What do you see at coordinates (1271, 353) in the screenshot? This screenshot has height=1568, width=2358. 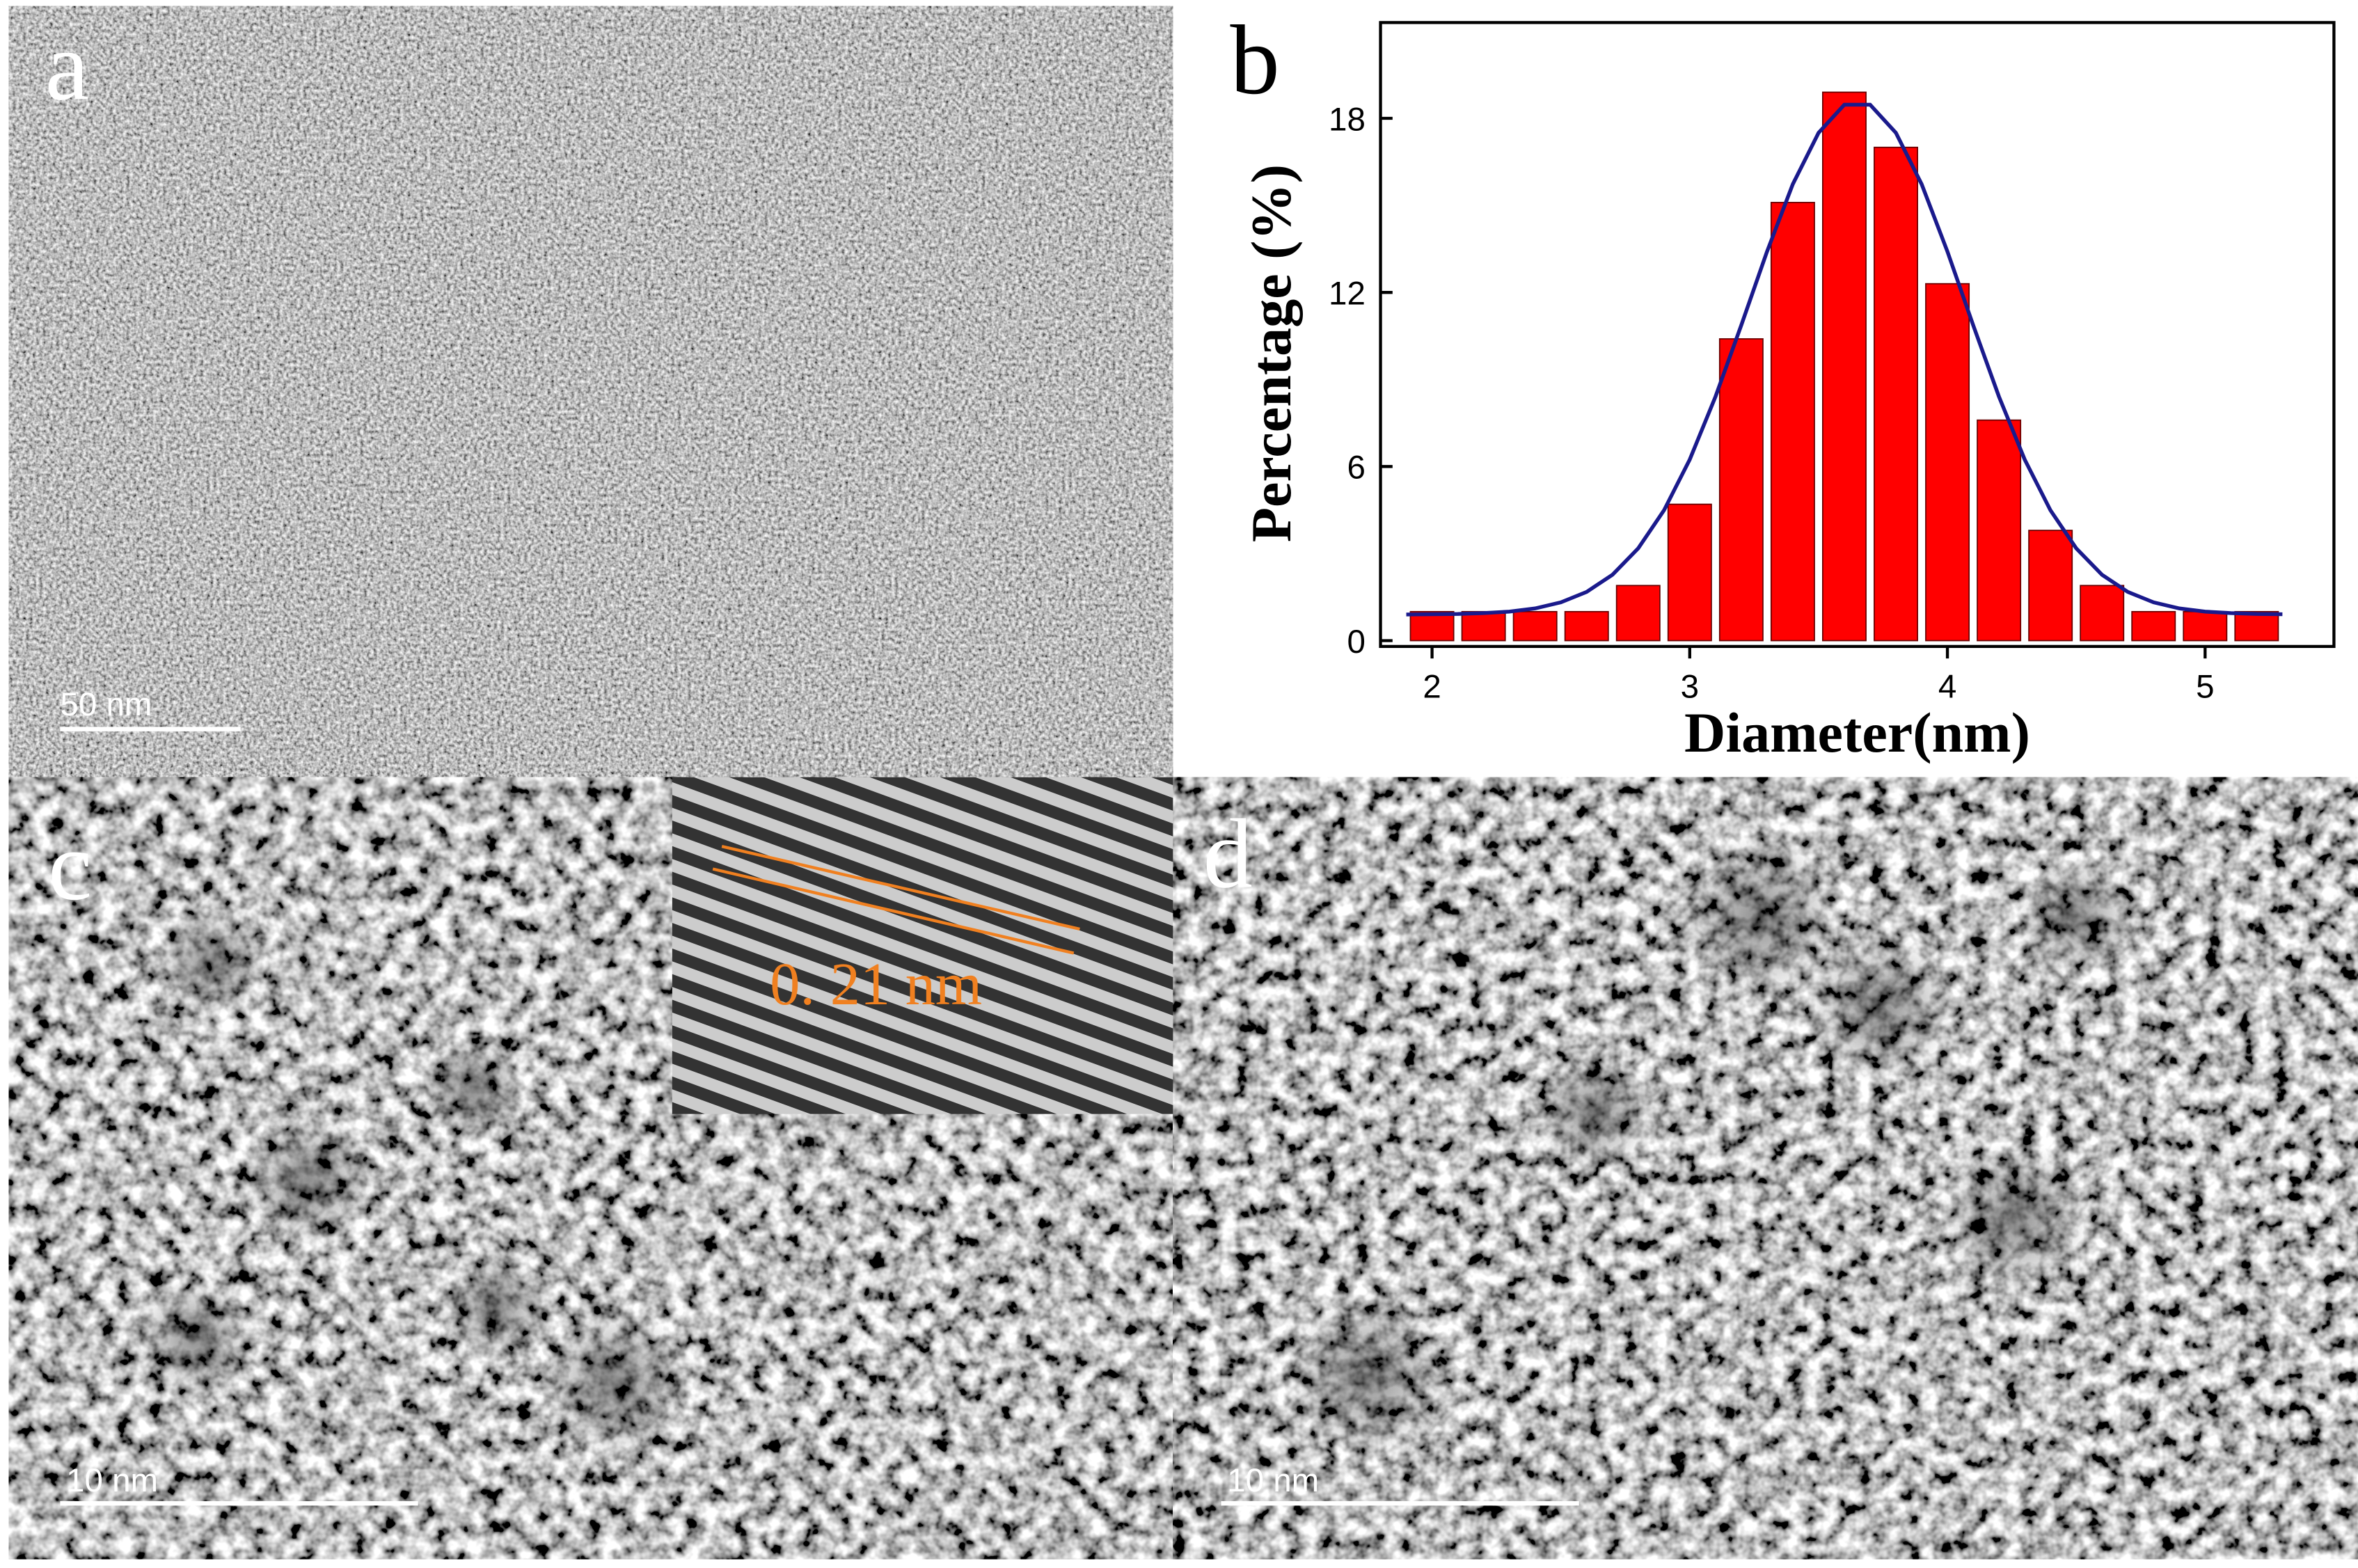 I see `y-axis-title: Percentage (%)` at bounding box center [1271, 353].